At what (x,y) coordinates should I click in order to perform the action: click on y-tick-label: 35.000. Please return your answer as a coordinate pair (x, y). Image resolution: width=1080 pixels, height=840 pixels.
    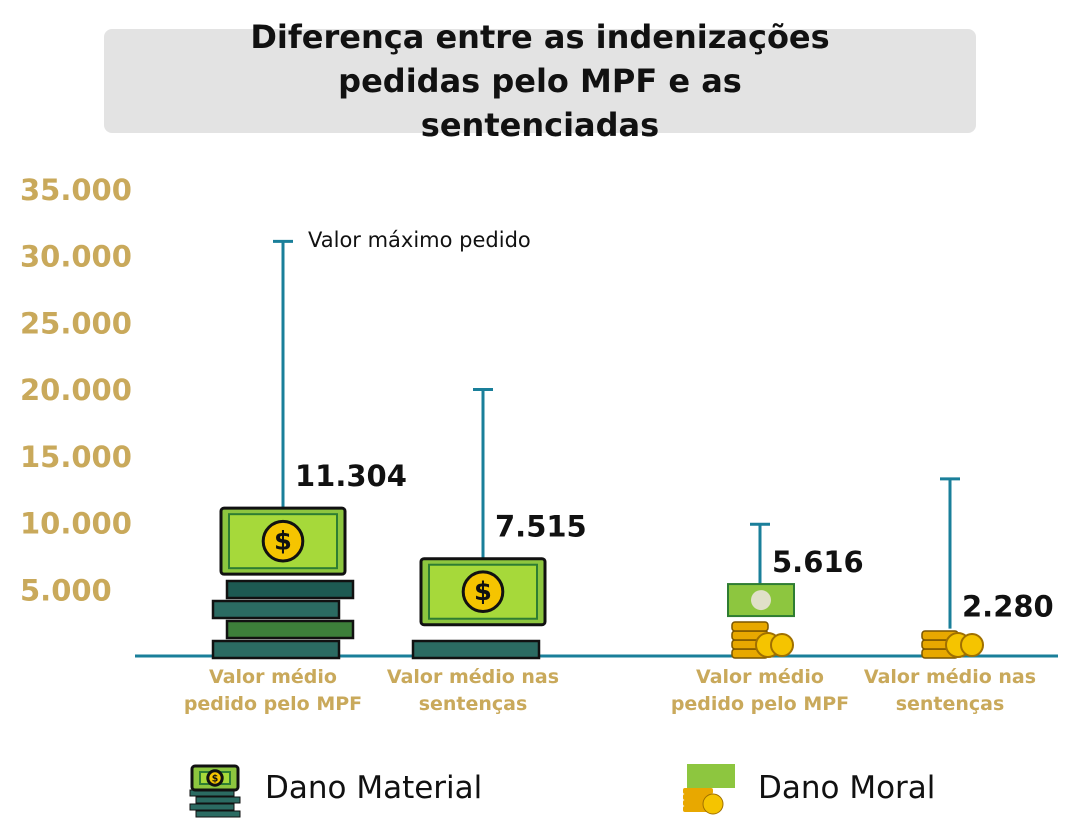
    Looking at the image, I should click on (76, 190).